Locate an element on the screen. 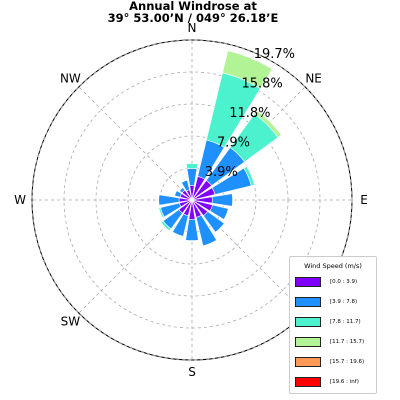 The width and height of the screenshot is (400, 400). chart-title-line2: 39° 53.00’N / 049° 26.18’E is located at coordinates (193, 18).